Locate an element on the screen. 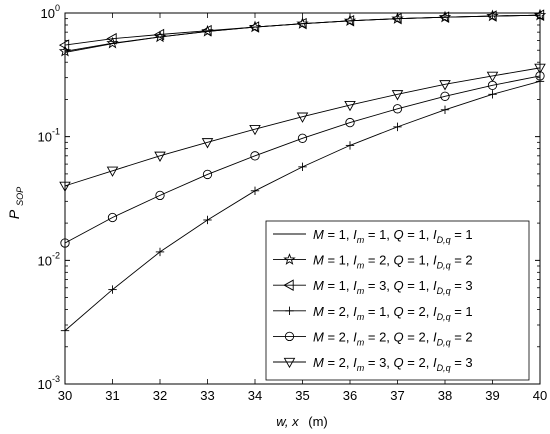 This screenshot has width=550, height=434. legend-label-part: = 2 is located at coordinates (462, 336).